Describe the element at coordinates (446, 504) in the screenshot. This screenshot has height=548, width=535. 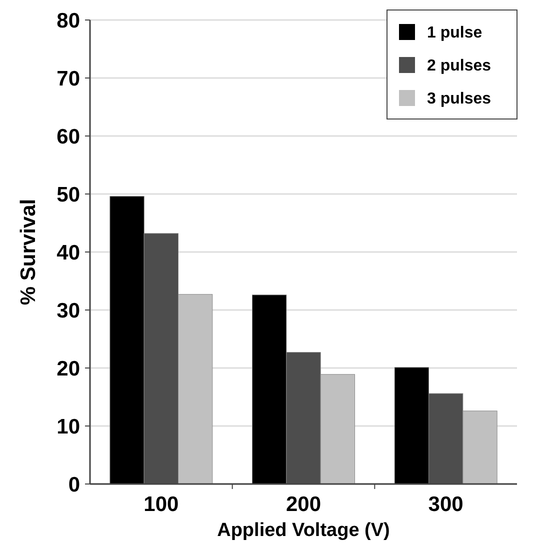
I see `x-tick-label: 300` at that location.